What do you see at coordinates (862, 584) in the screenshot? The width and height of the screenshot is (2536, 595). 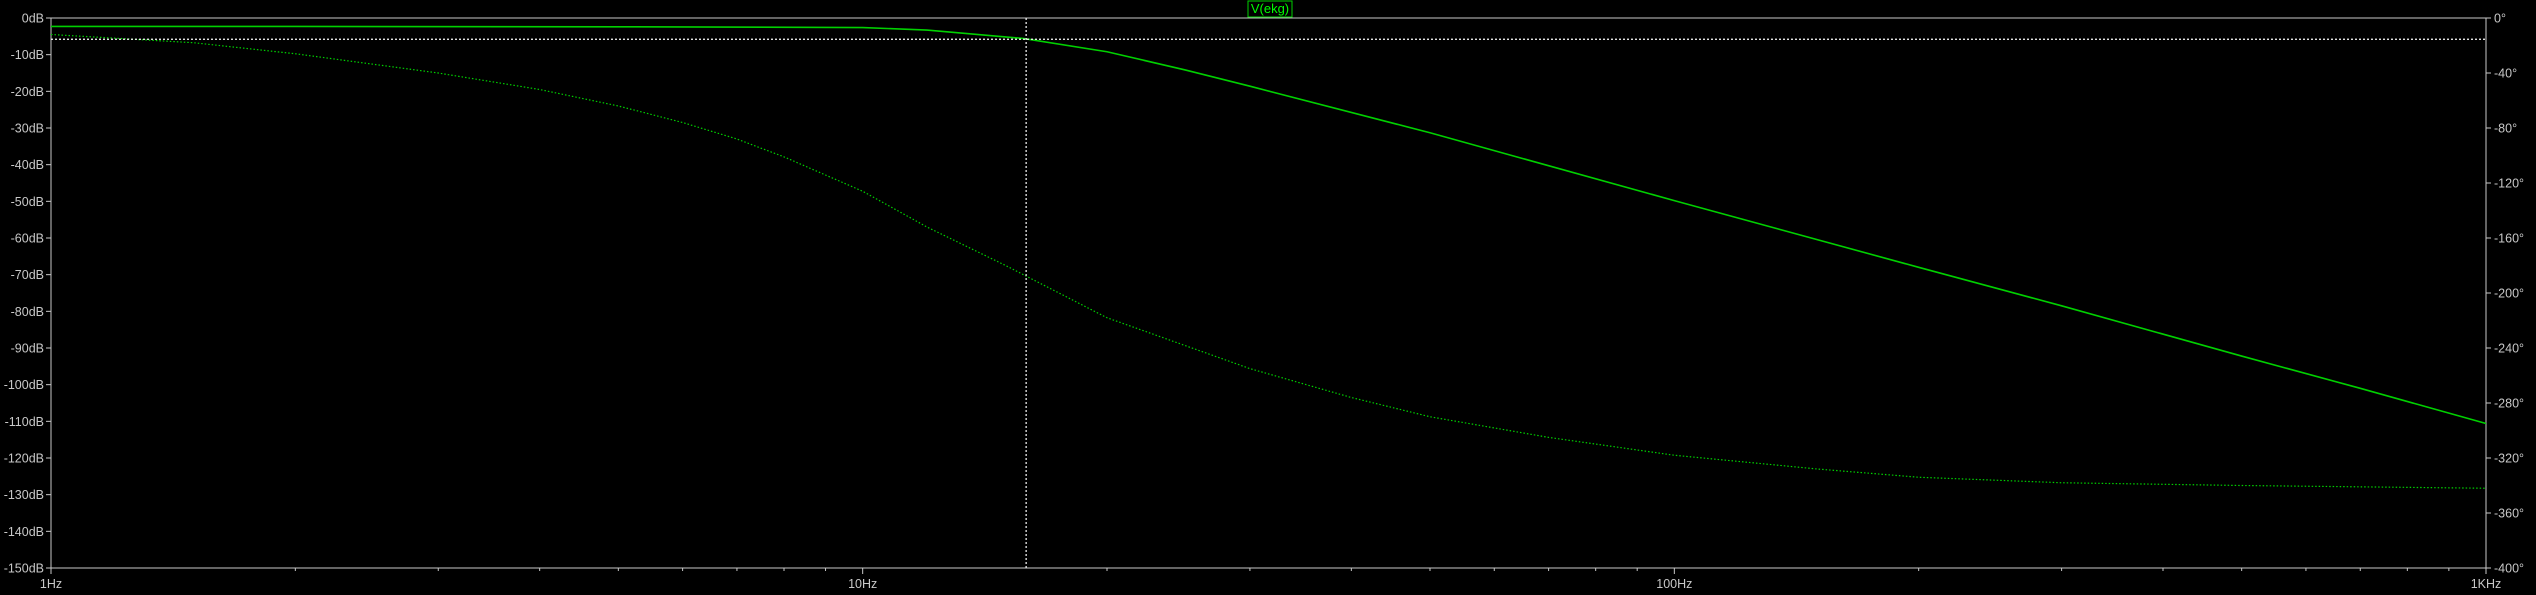 I see `x-tick-label: 10Hz` at bounding box center [862, 584].